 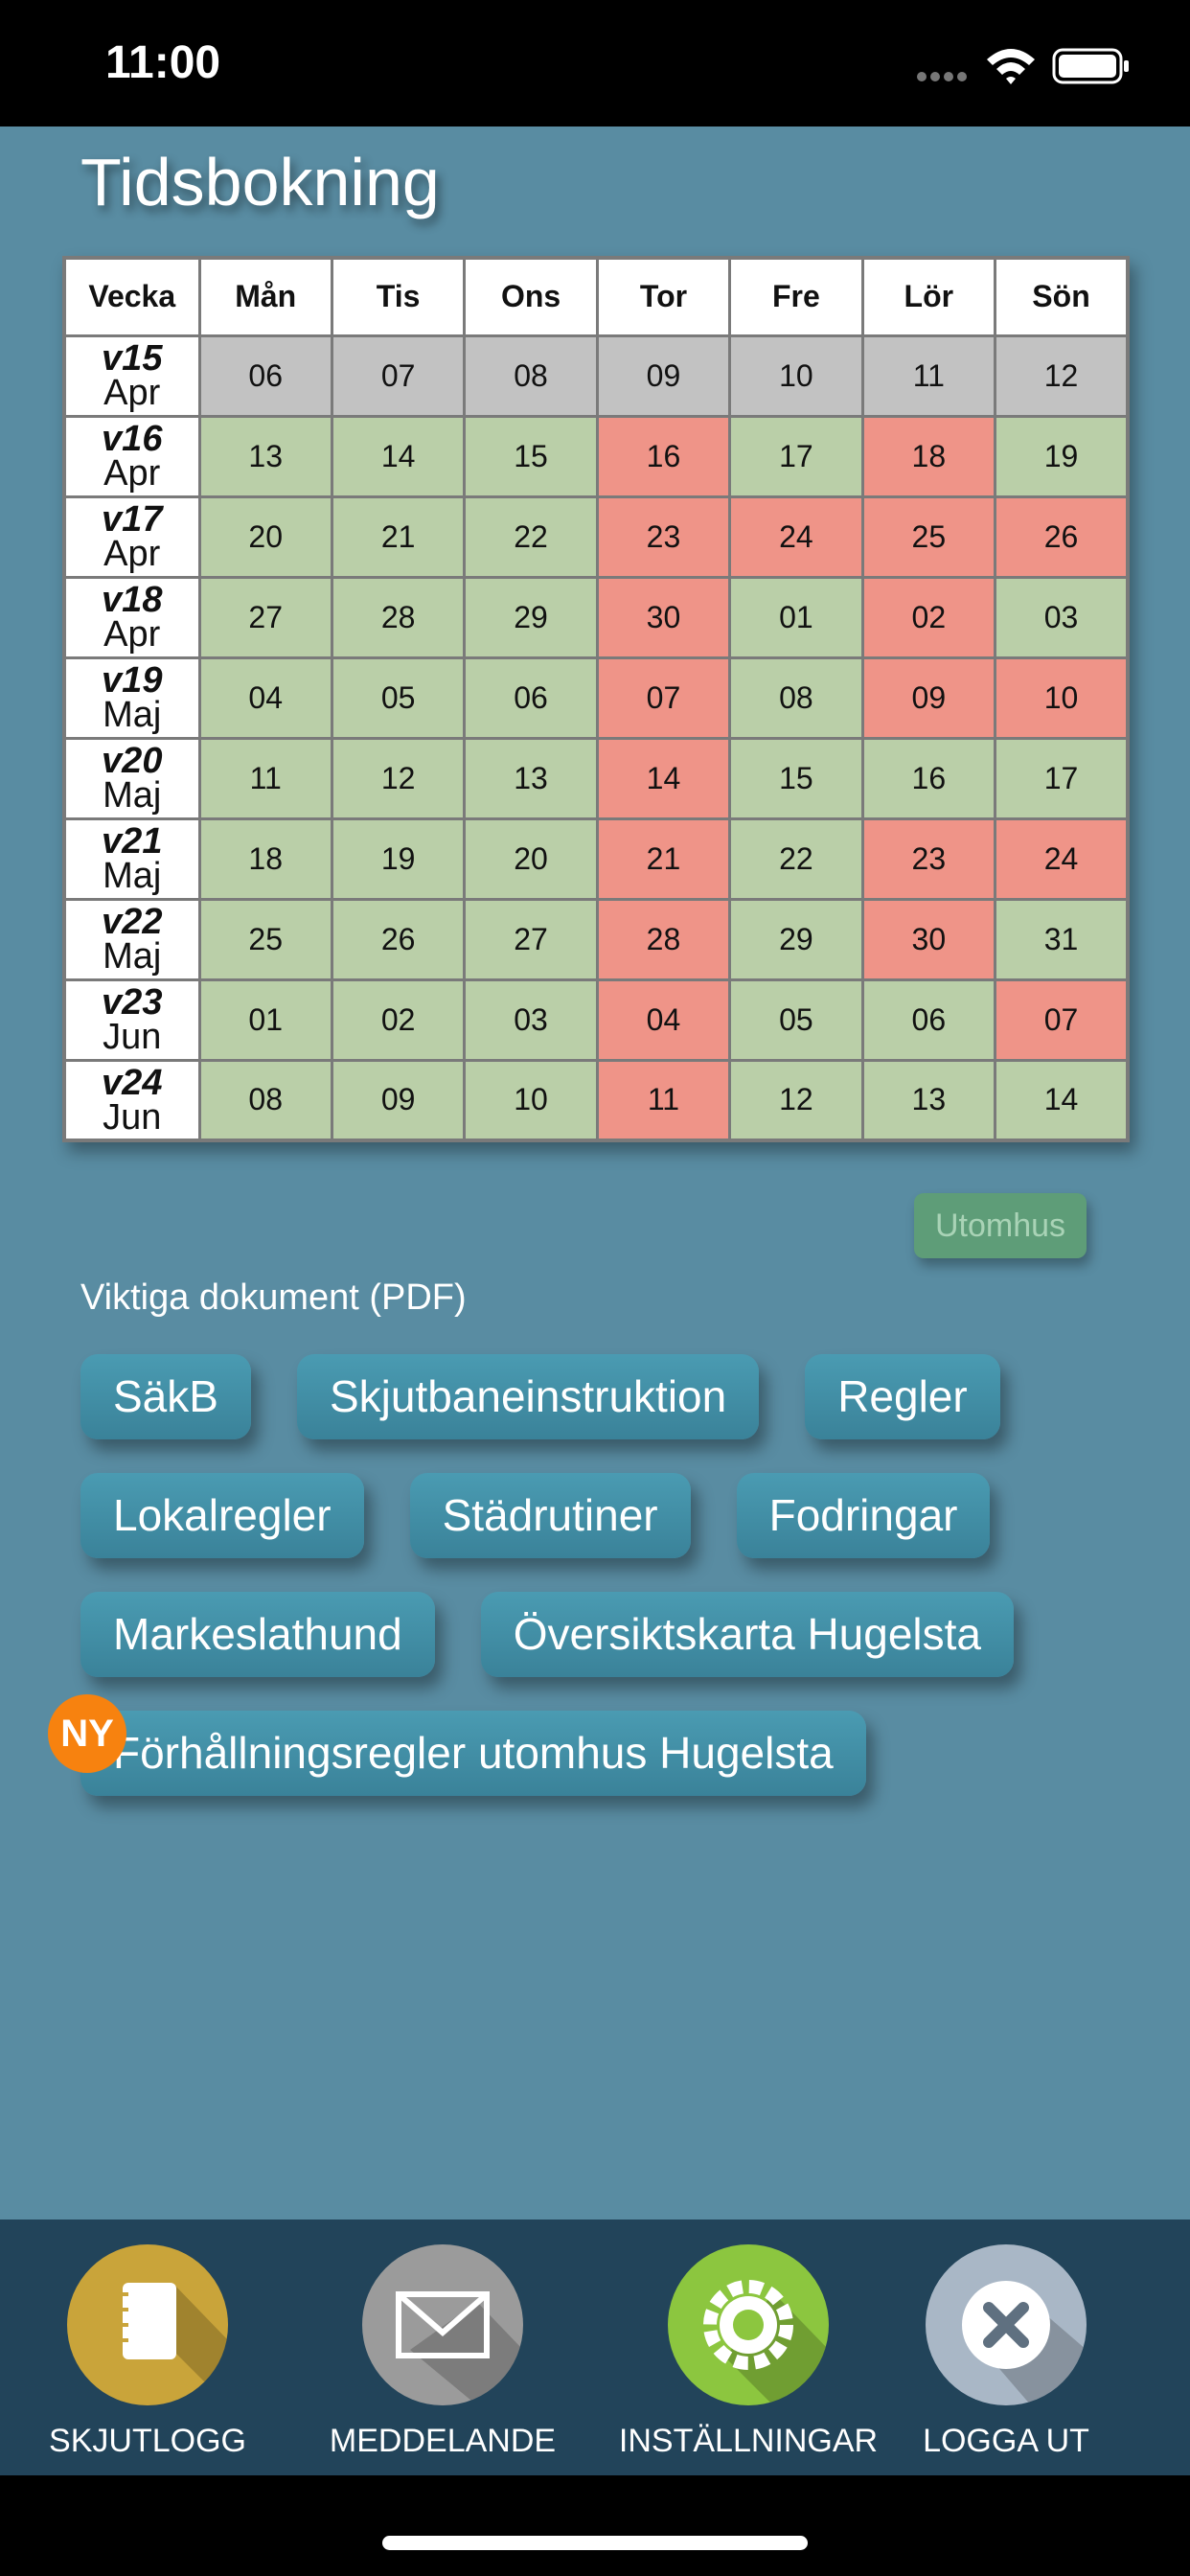 What do you see at coordinates (1023, 66) in the screenshot?
I see `status-icons` at bounding box center [1023, 66].